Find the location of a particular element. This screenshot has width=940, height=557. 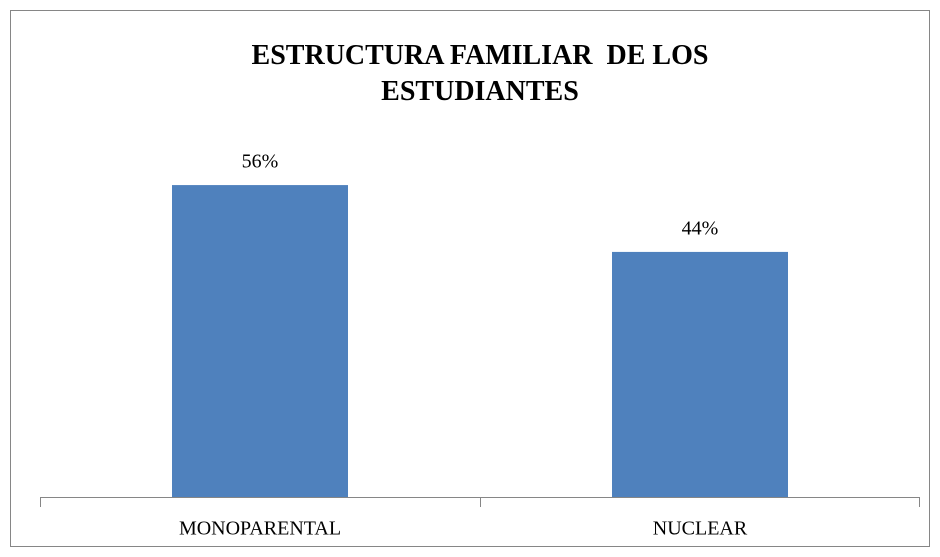

data-label: 56% is located at coordinates (260, 162).